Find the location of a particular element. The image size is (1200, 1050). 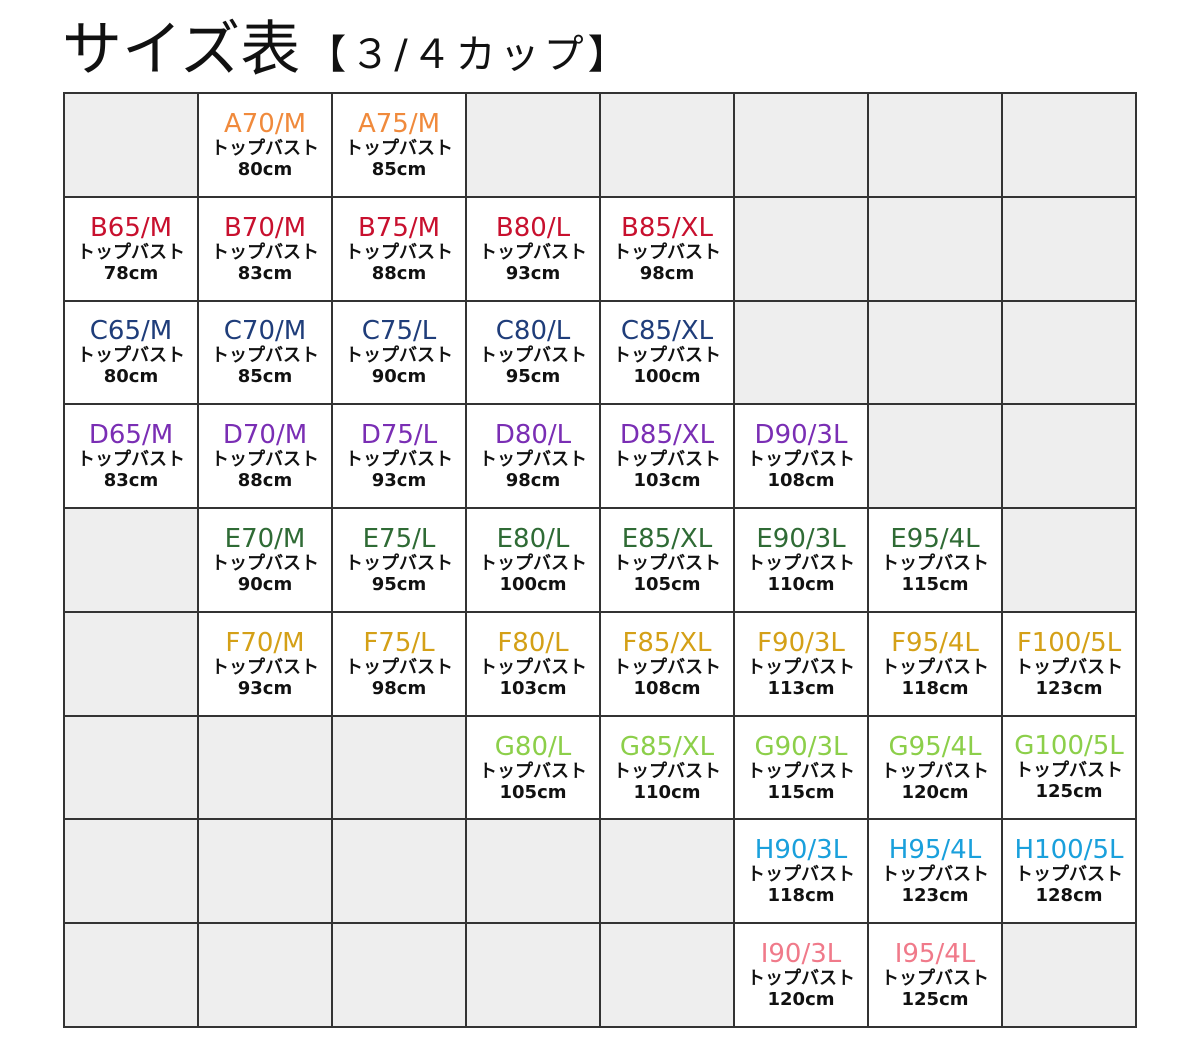

title-main: サイズ表 is located at coordinates (181, 50).